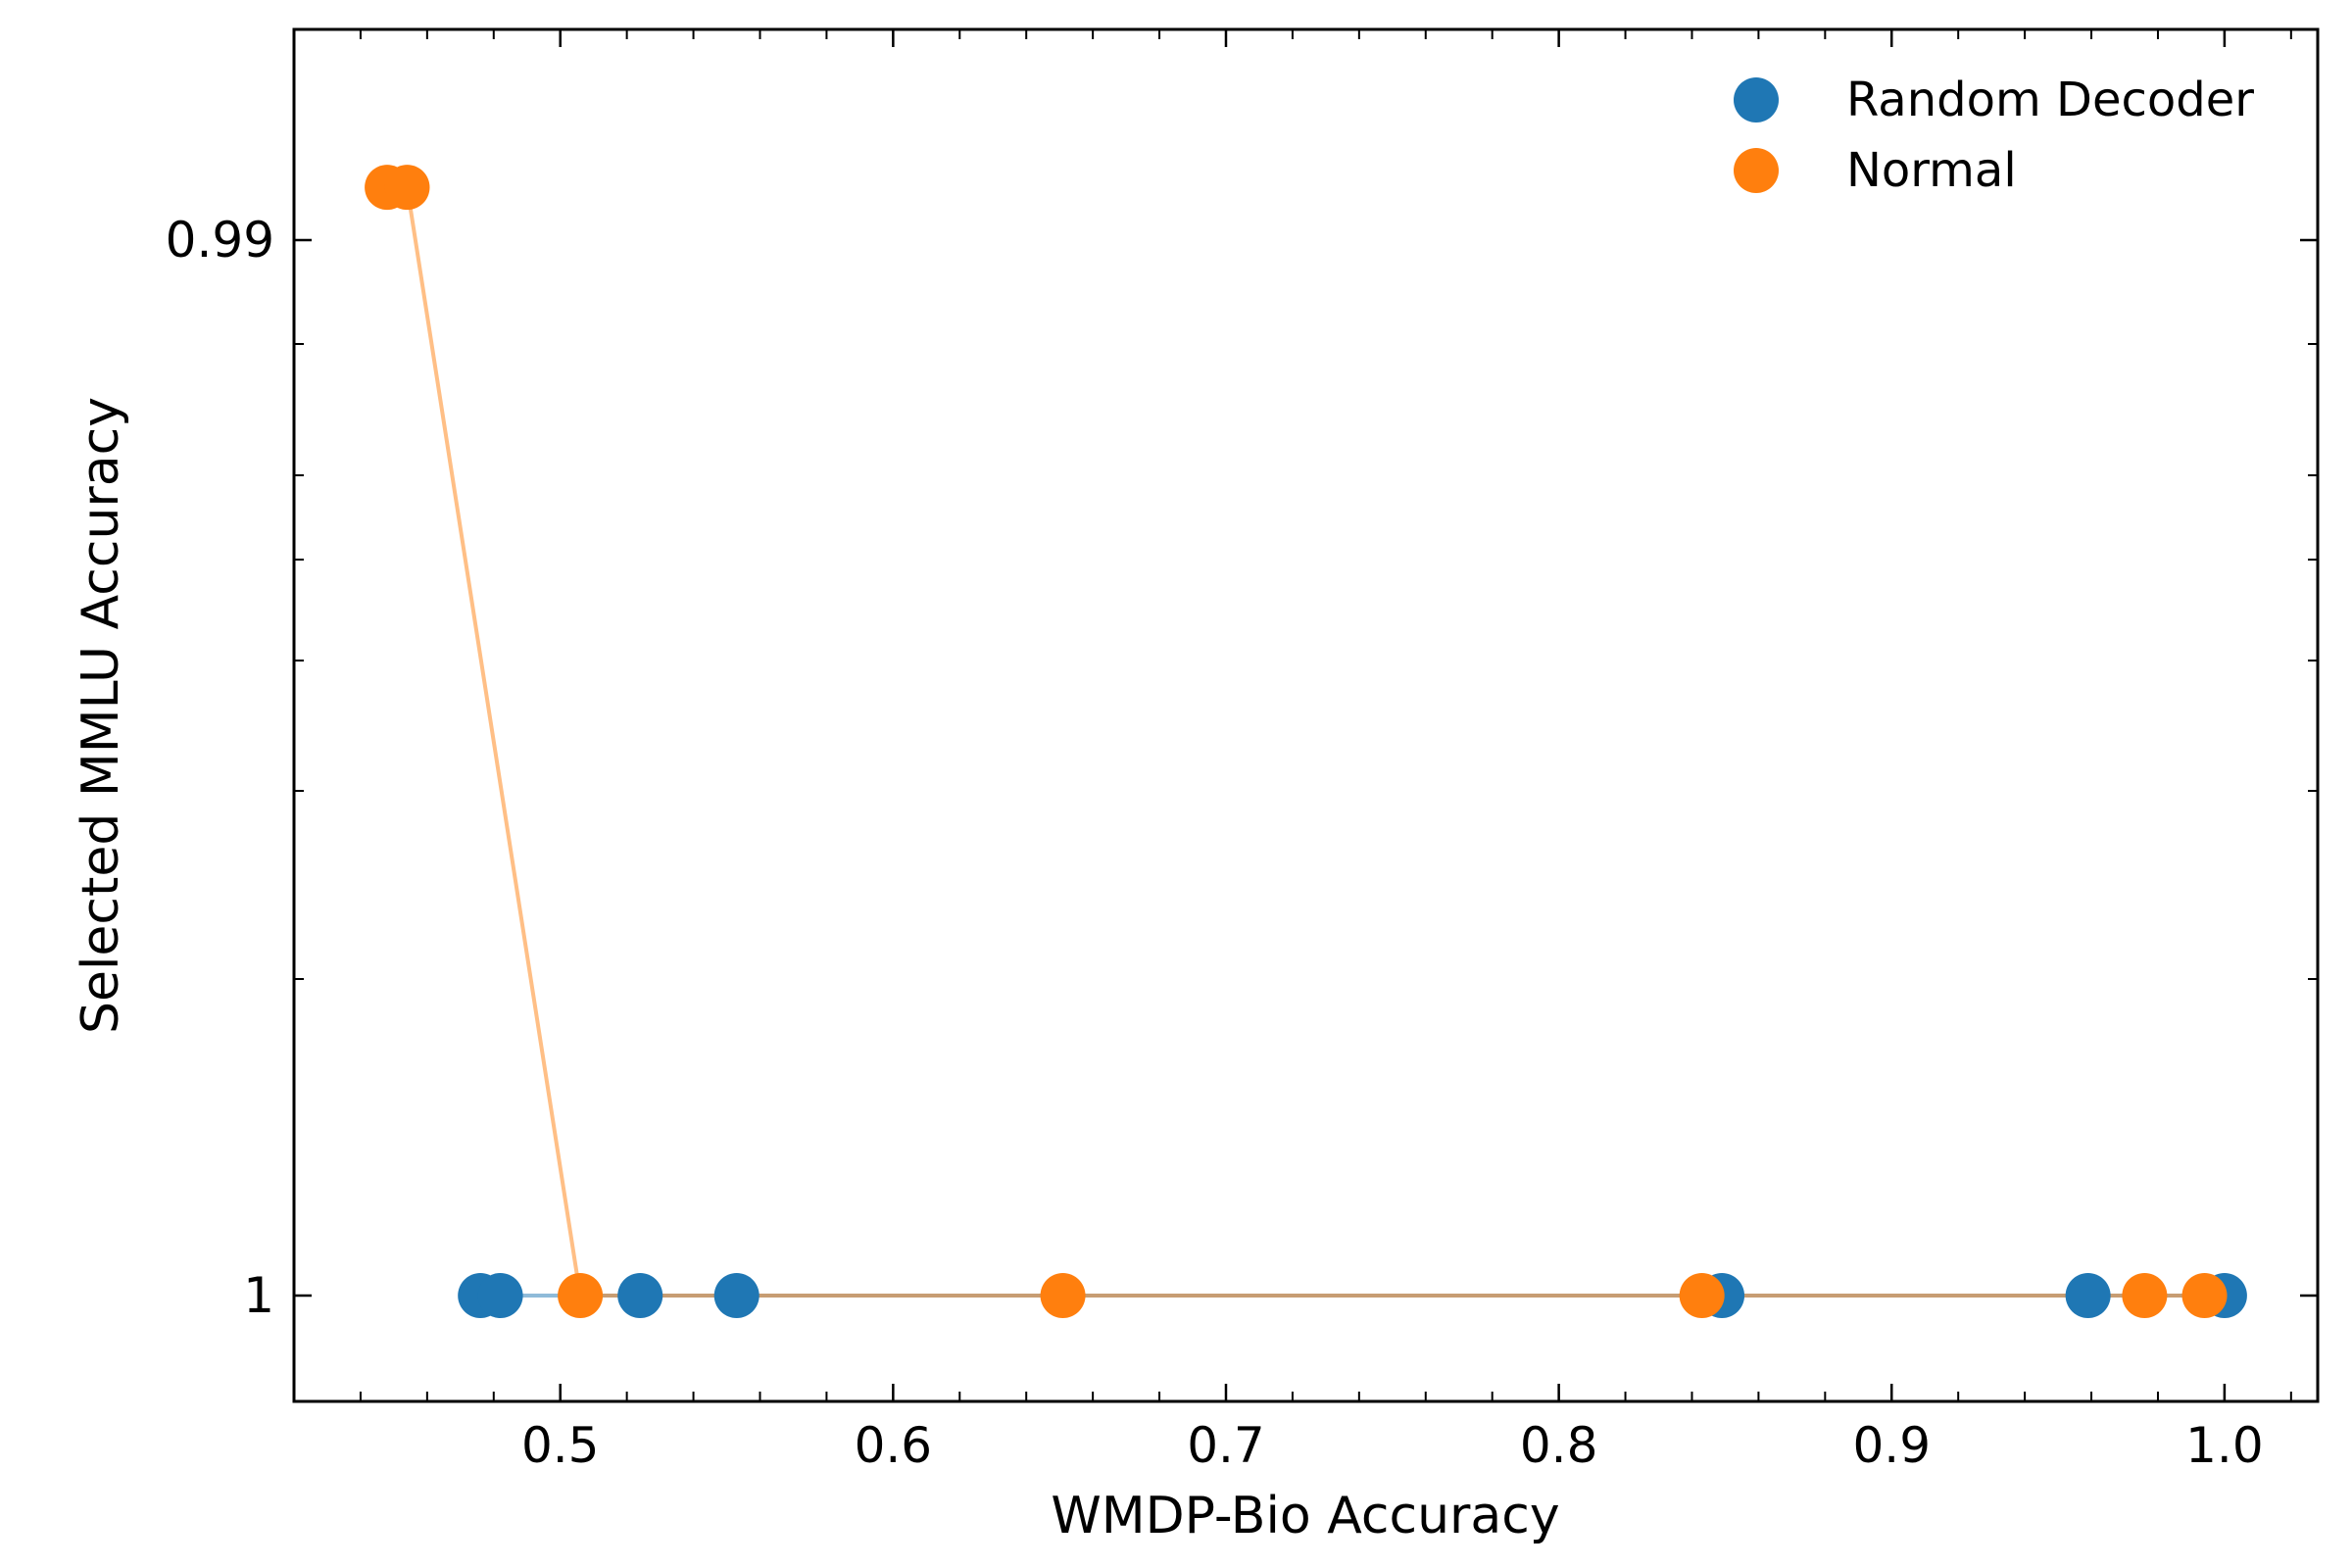  I want to click on x-tick-label: 0.9, so click(1891, 1445).